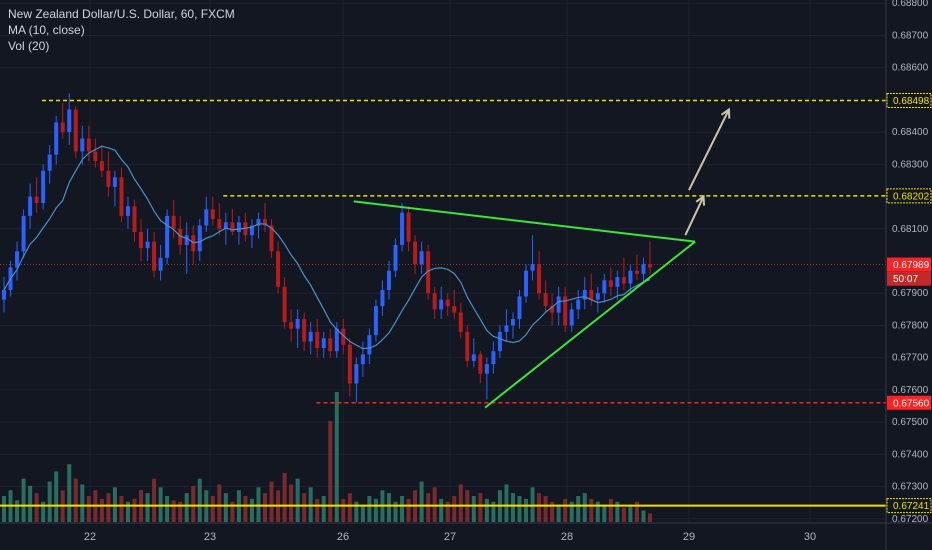  I want to click on time-scale: 22 23 26 27 28 29 30, so click(466, 532).